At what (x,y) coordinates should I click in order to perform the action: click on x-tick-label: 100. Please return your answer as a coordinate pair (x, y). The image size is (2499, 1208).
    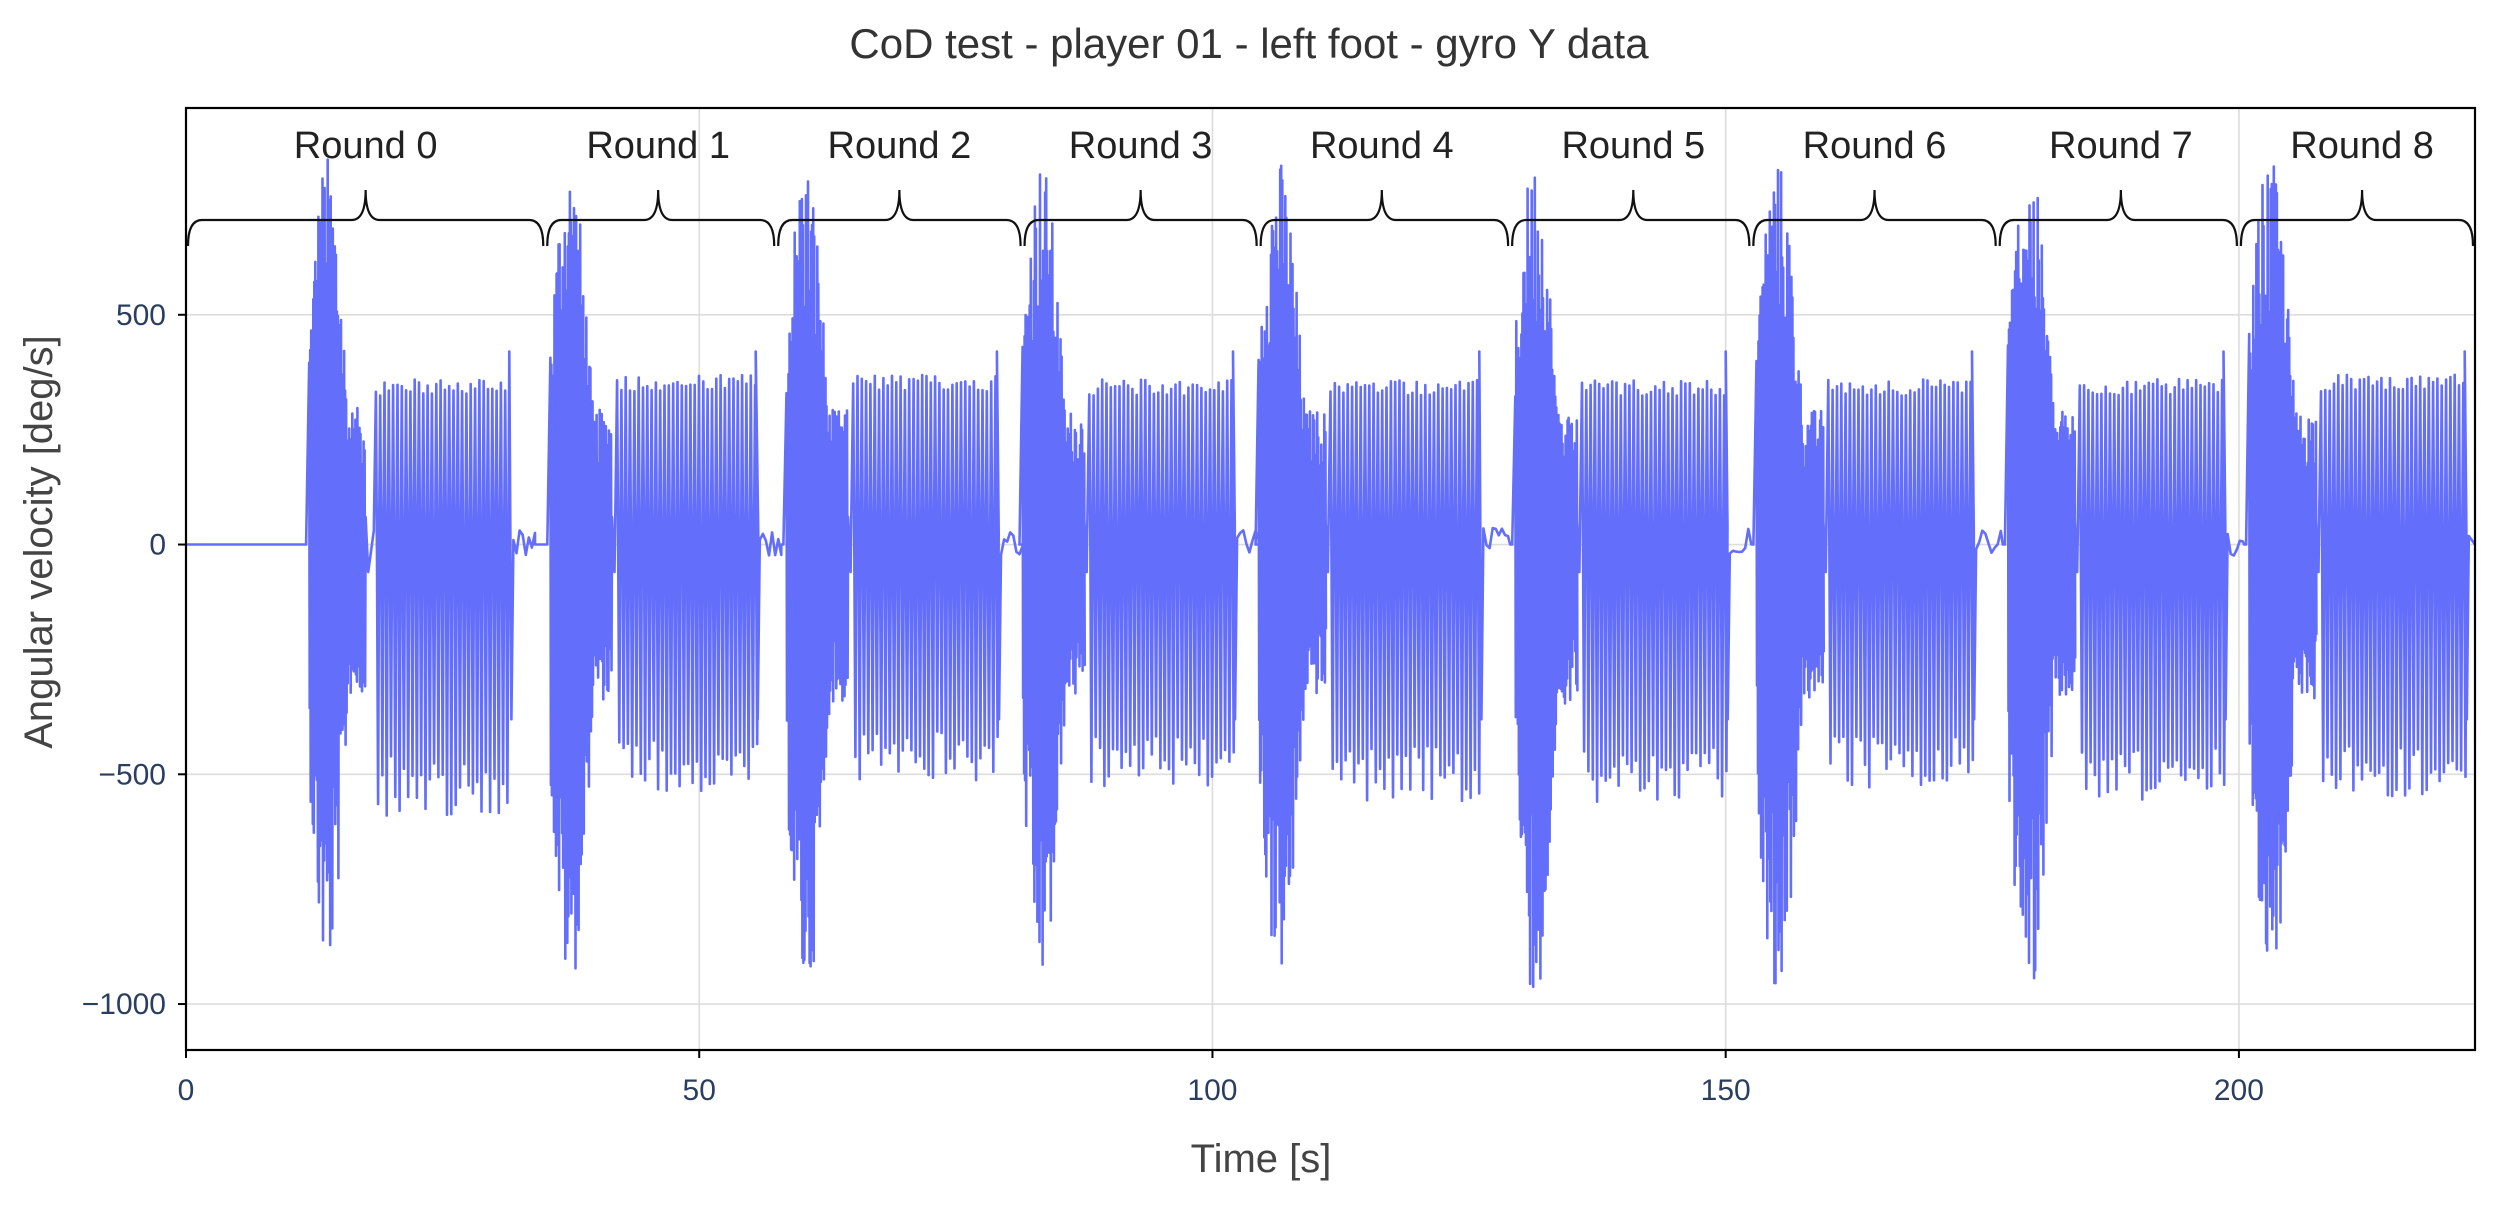
    Looking at the image, I should click on (1212, 1090).